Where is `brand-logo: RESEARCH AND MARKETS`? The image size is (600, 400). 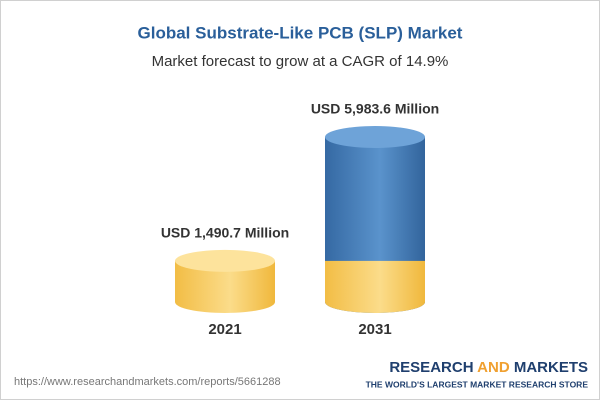
brand-logo: RESEARCH AND MARKETS is located at coordinates (488, 367).